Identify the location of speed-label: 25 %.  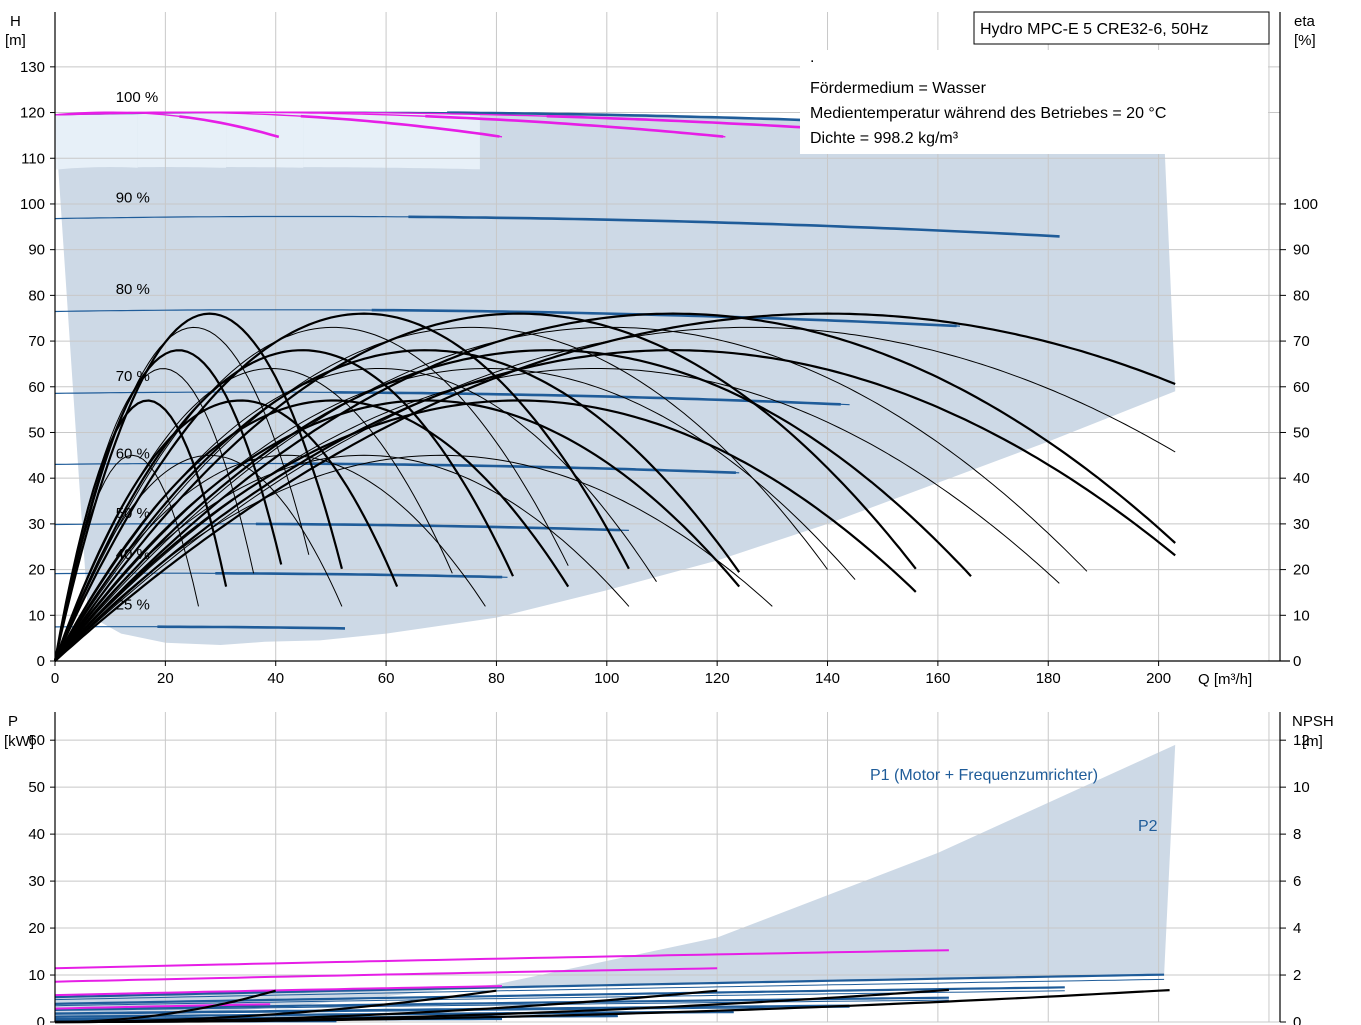
(133, 604).